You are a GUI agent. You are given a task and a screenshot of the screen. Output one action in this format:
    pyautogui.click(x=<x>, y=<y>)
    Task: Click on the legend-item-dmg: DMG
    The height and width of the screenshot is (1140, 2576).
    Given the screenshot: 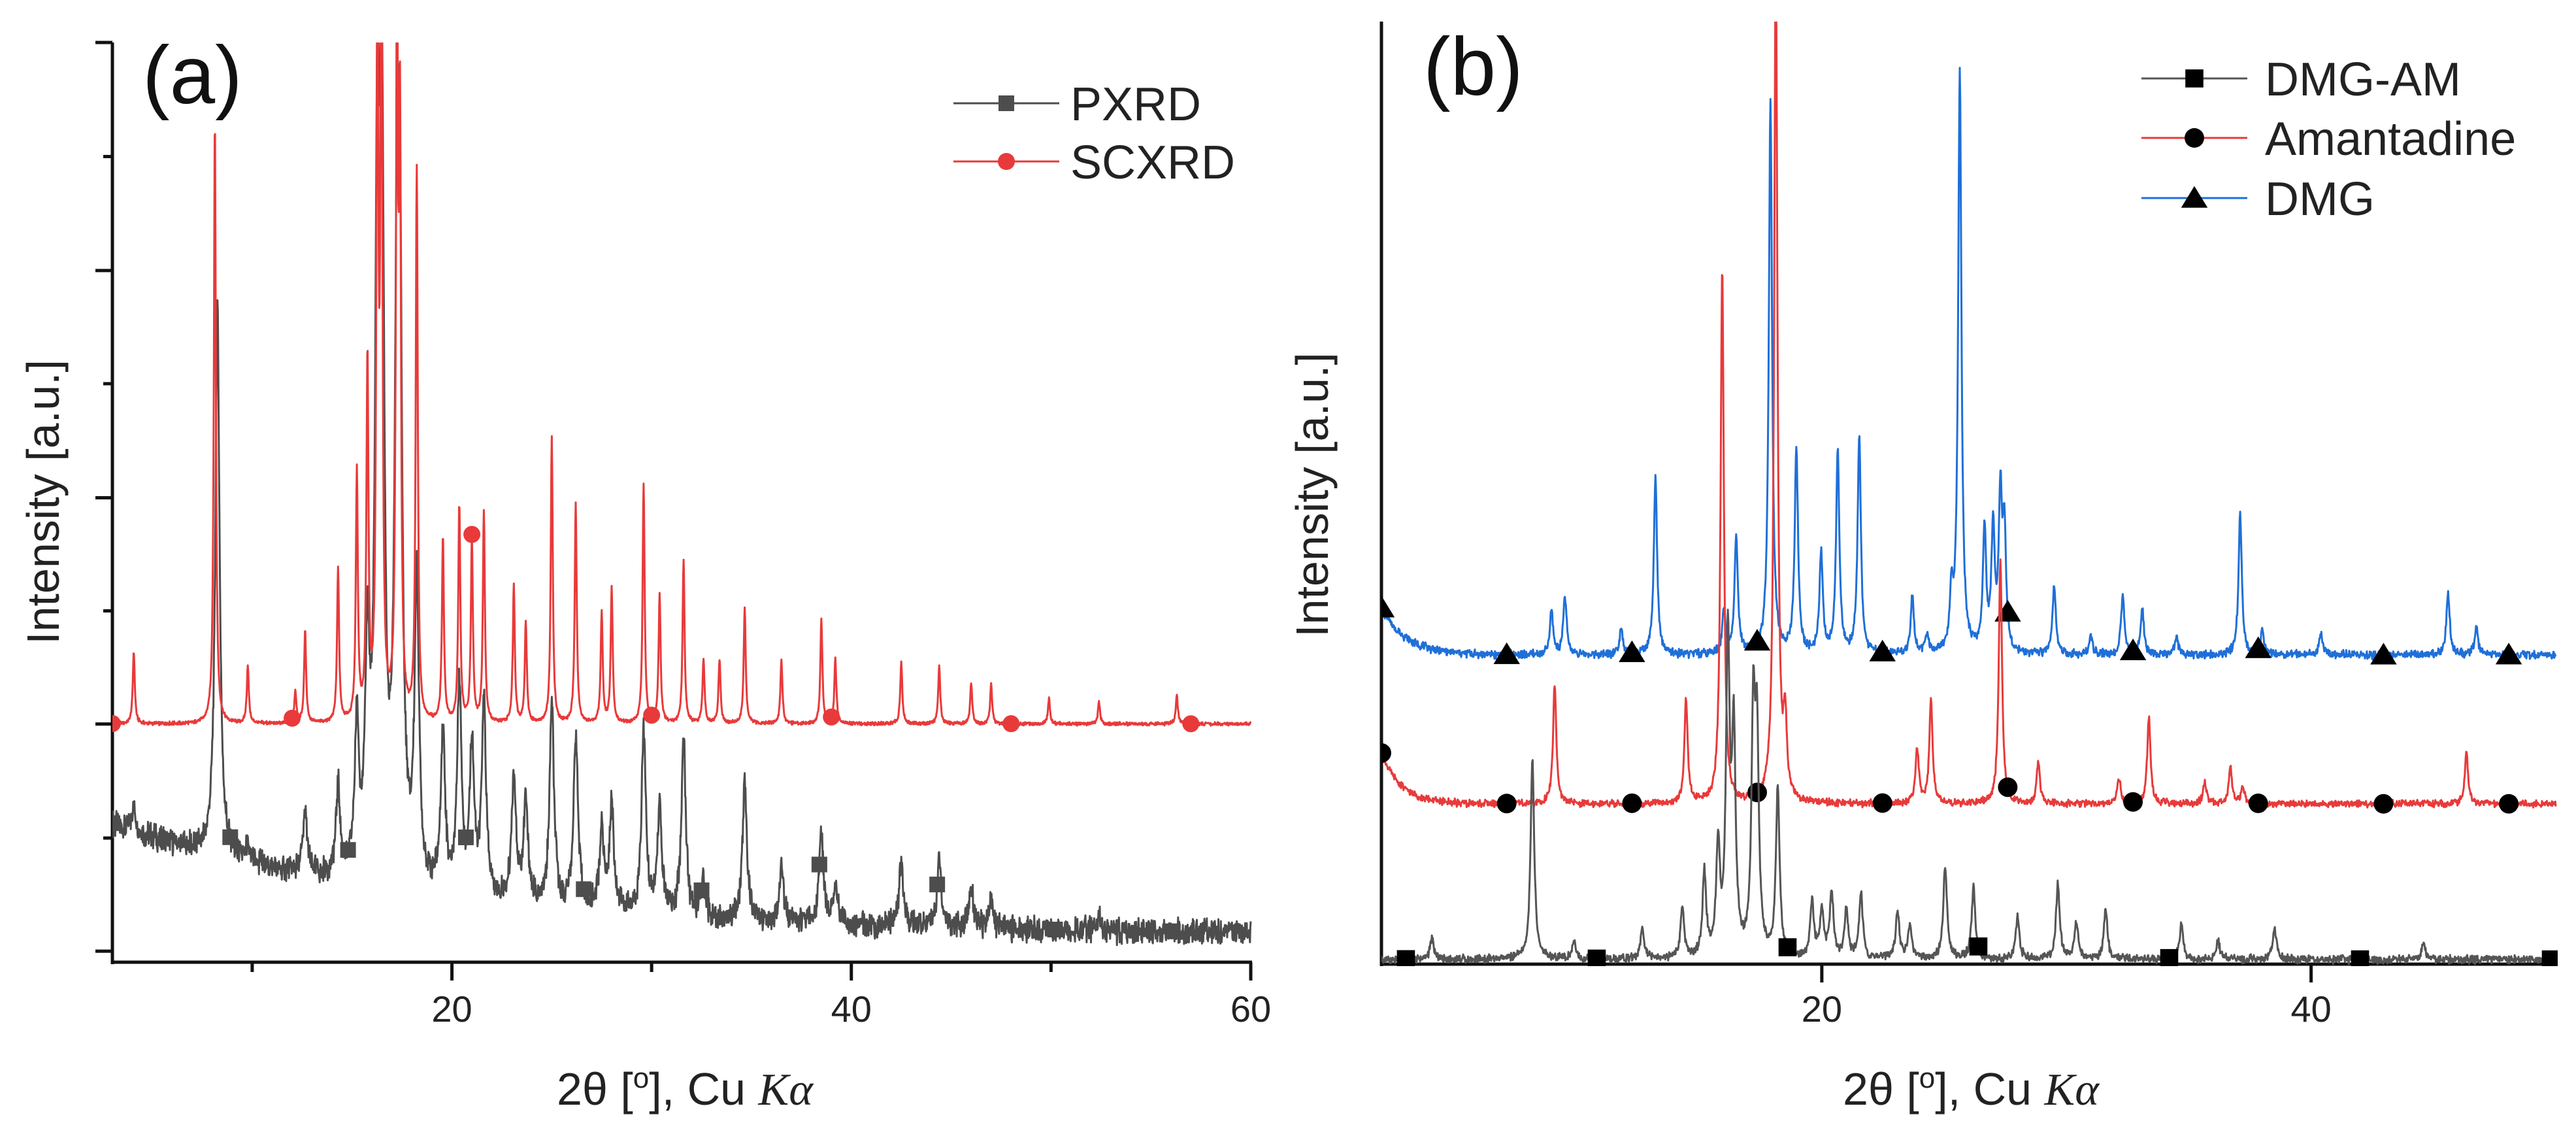 What is the action you would take?
    pyautogui.click(x=2258, y=200)
    